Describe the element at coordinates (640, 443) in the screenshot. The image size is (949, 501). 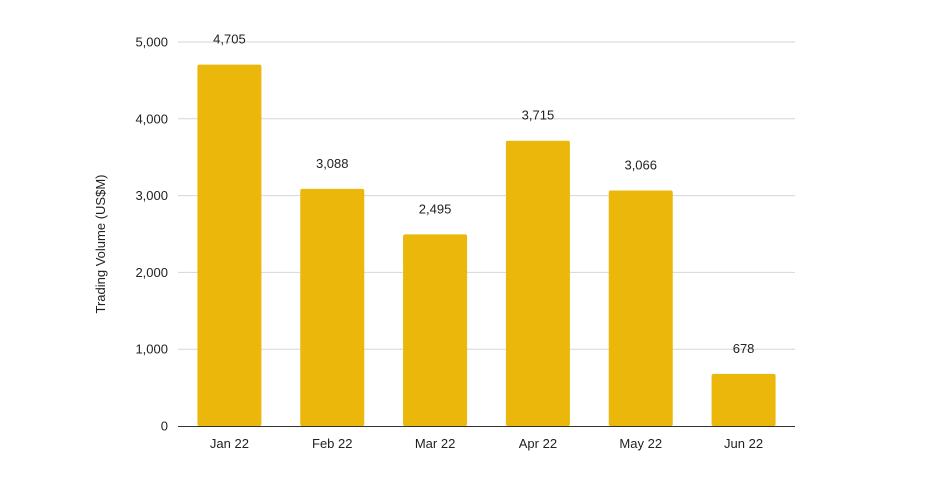
I see `x-tick-label: May 22` at that location.